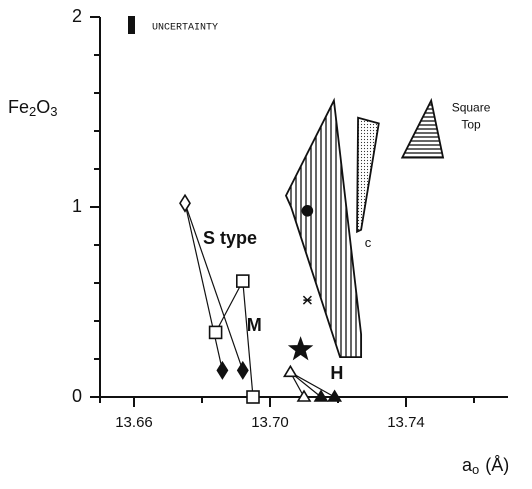 This screenshot has width=532, height=489. Describe the element at coordinates (497, 465) in the screenshot. I see `x-label-part: (Å)` at that location.